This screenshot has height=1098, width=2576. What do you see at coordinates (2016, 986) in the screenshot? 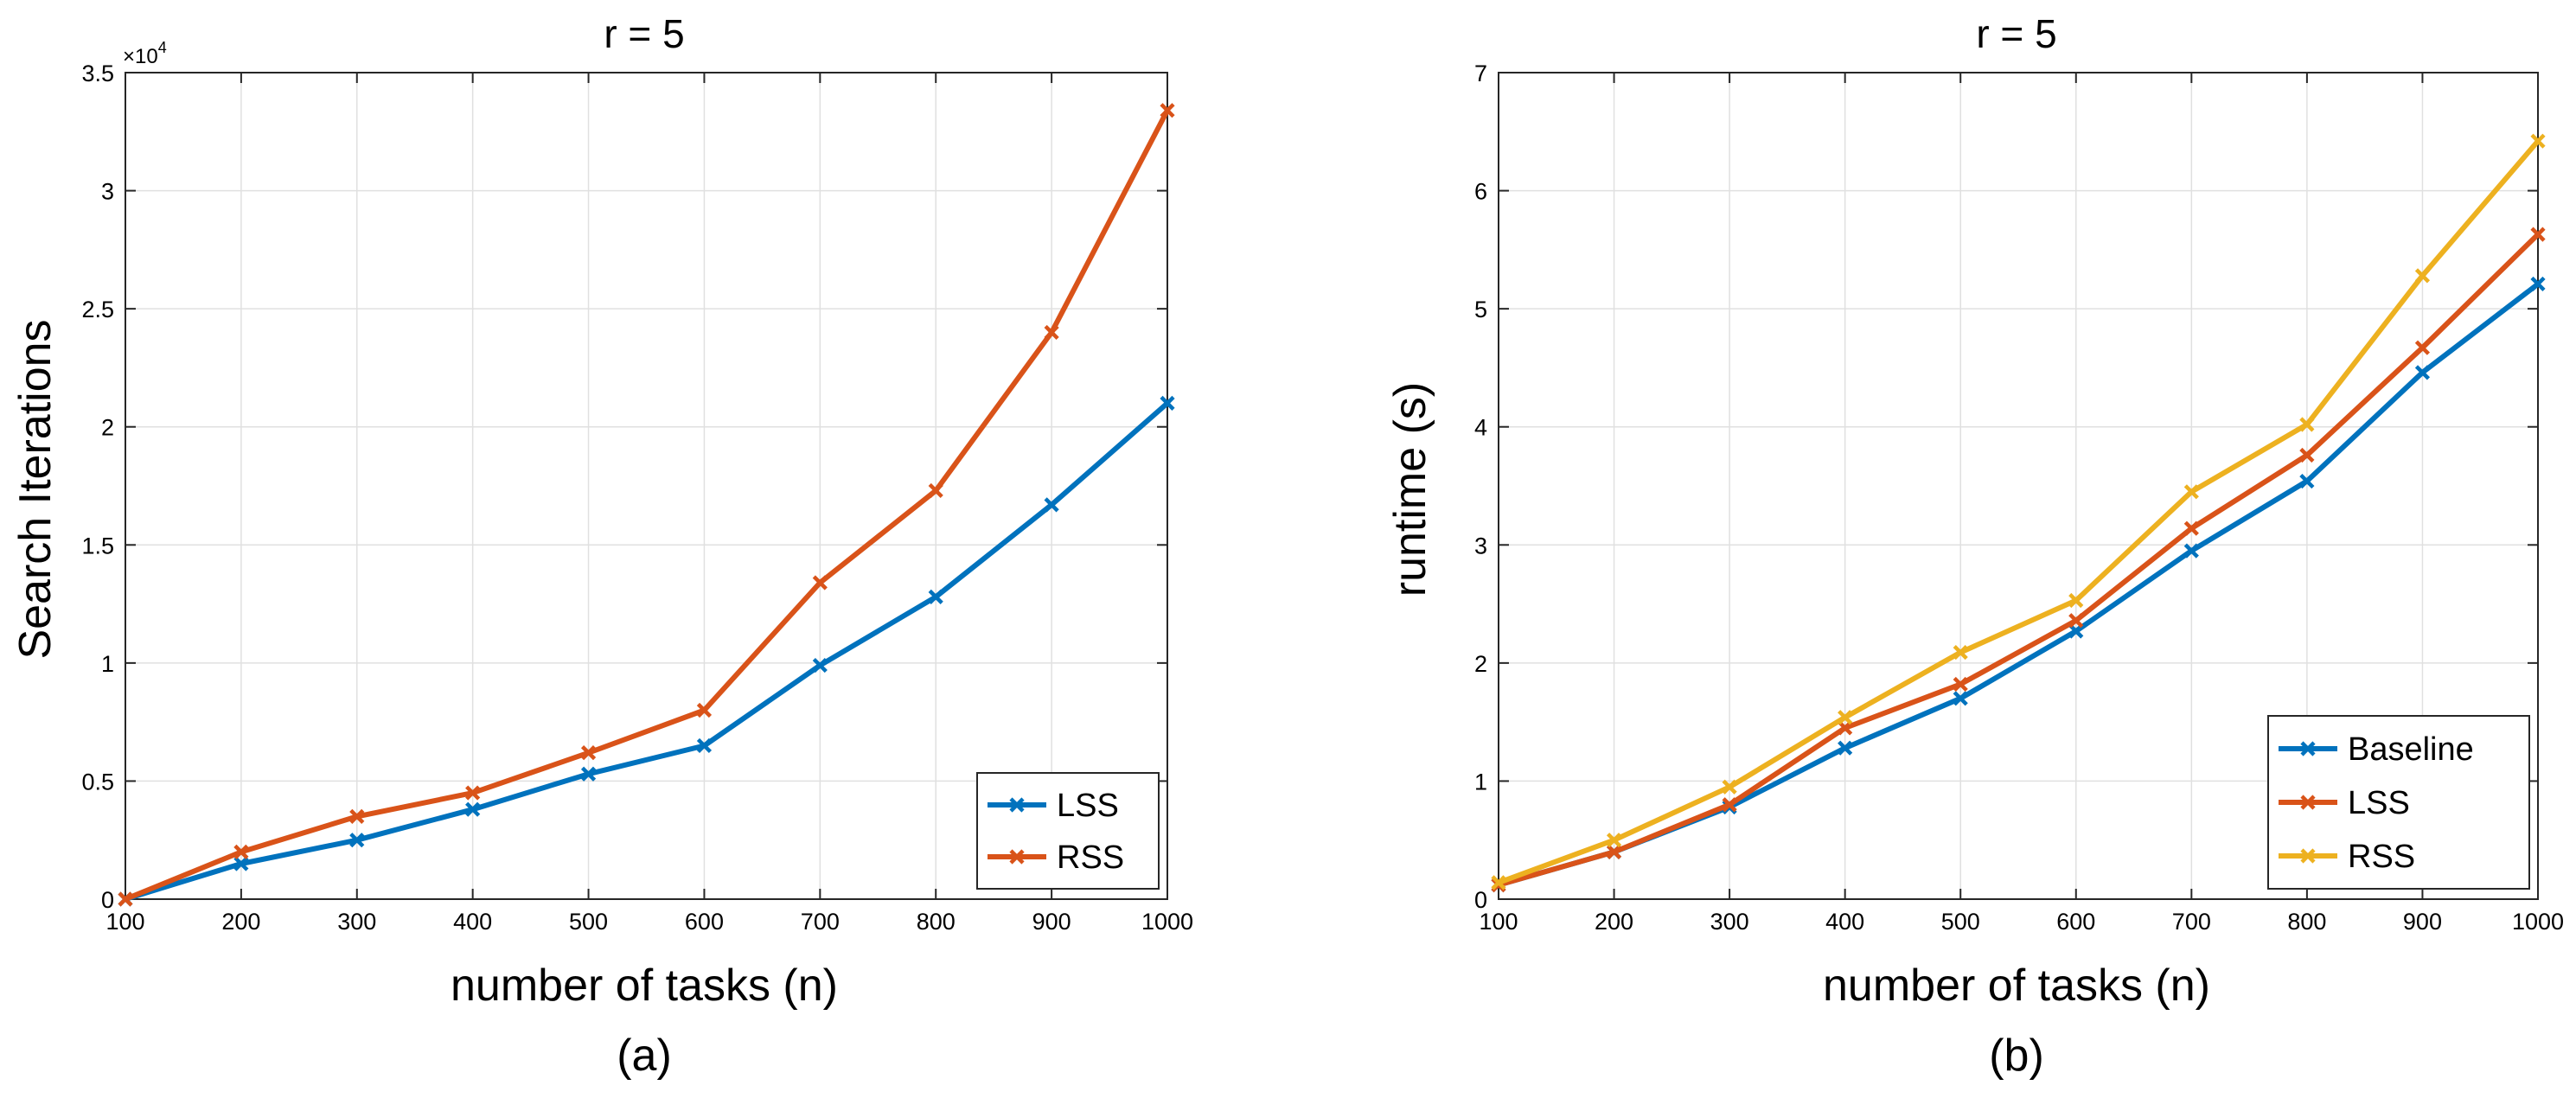
I see `chart-b-xlabel: number of tasks (n)` at bounding box center [2016, 986].